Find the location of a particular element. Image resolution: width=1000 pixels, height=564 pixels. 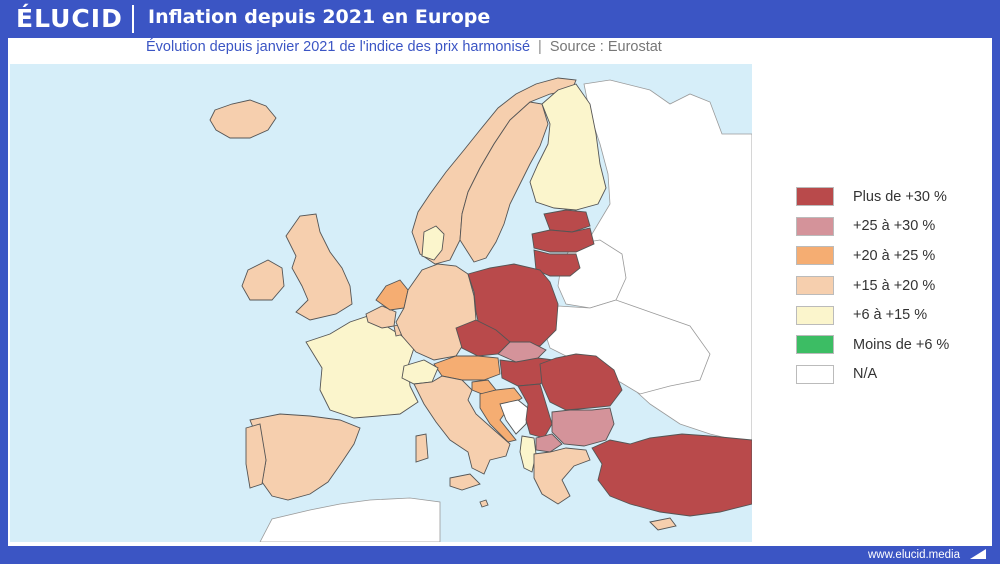

legend-swatch-na is located at coordinates (815, 374).